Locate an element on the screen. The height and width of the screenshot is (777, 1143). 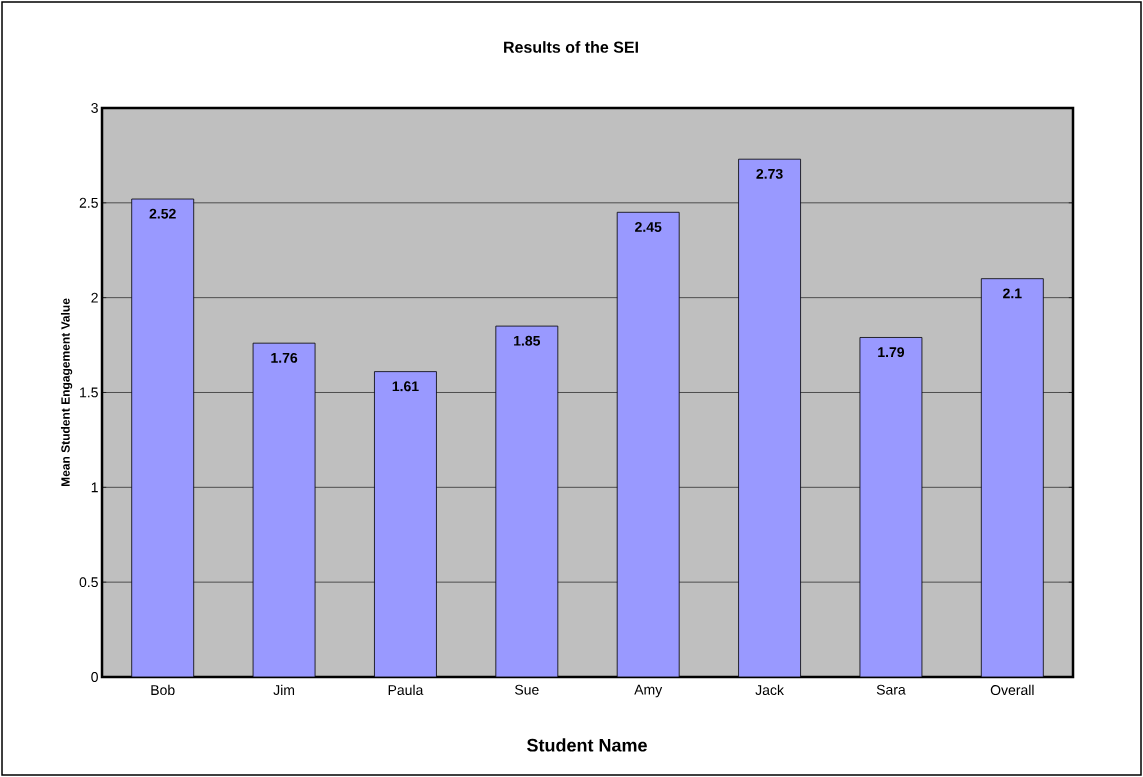
data-label: 2.1 is located at coordinates (1012, 293).